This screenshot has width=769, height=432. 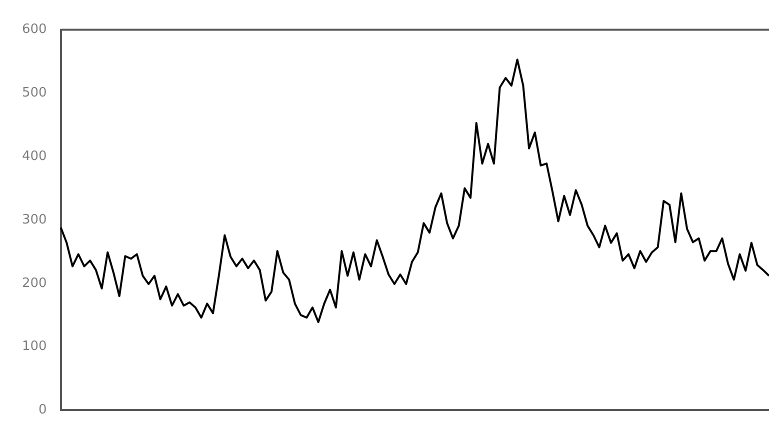 I want to click on y-tick-label: 500, so click(x=34, y=93).